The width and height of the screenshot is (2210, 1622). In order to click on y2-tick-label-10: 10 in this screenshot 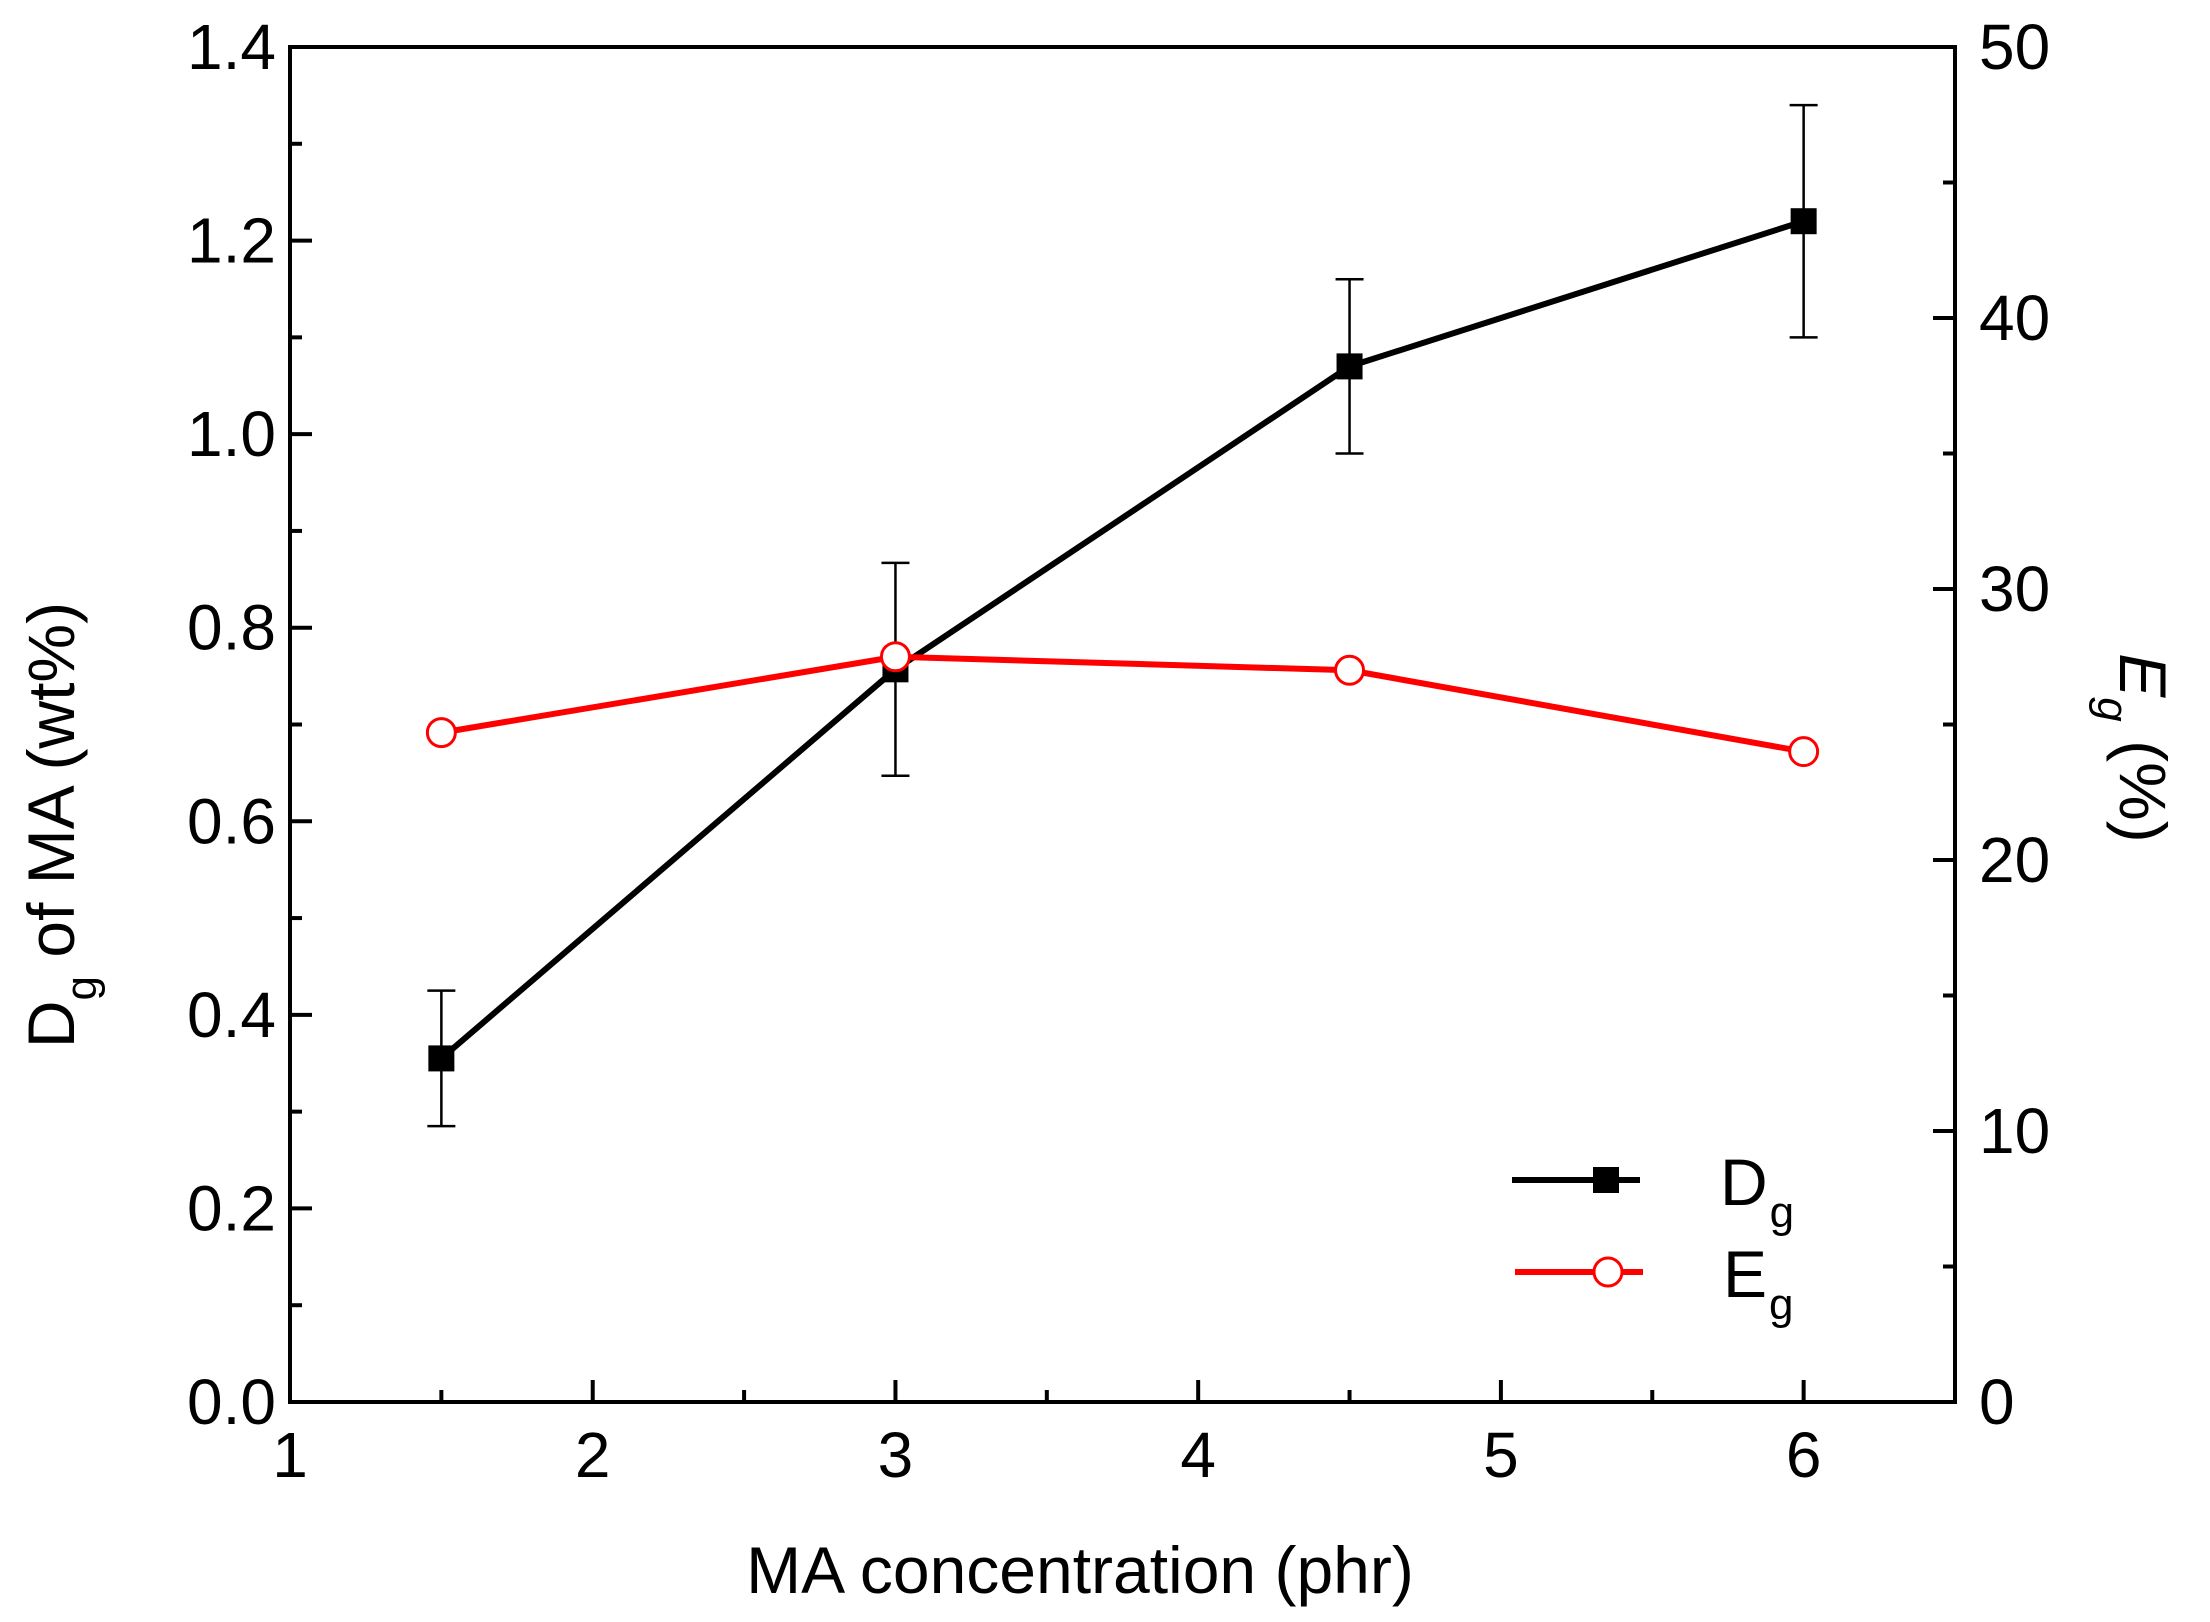, I will do `click(2014, 1131)`.